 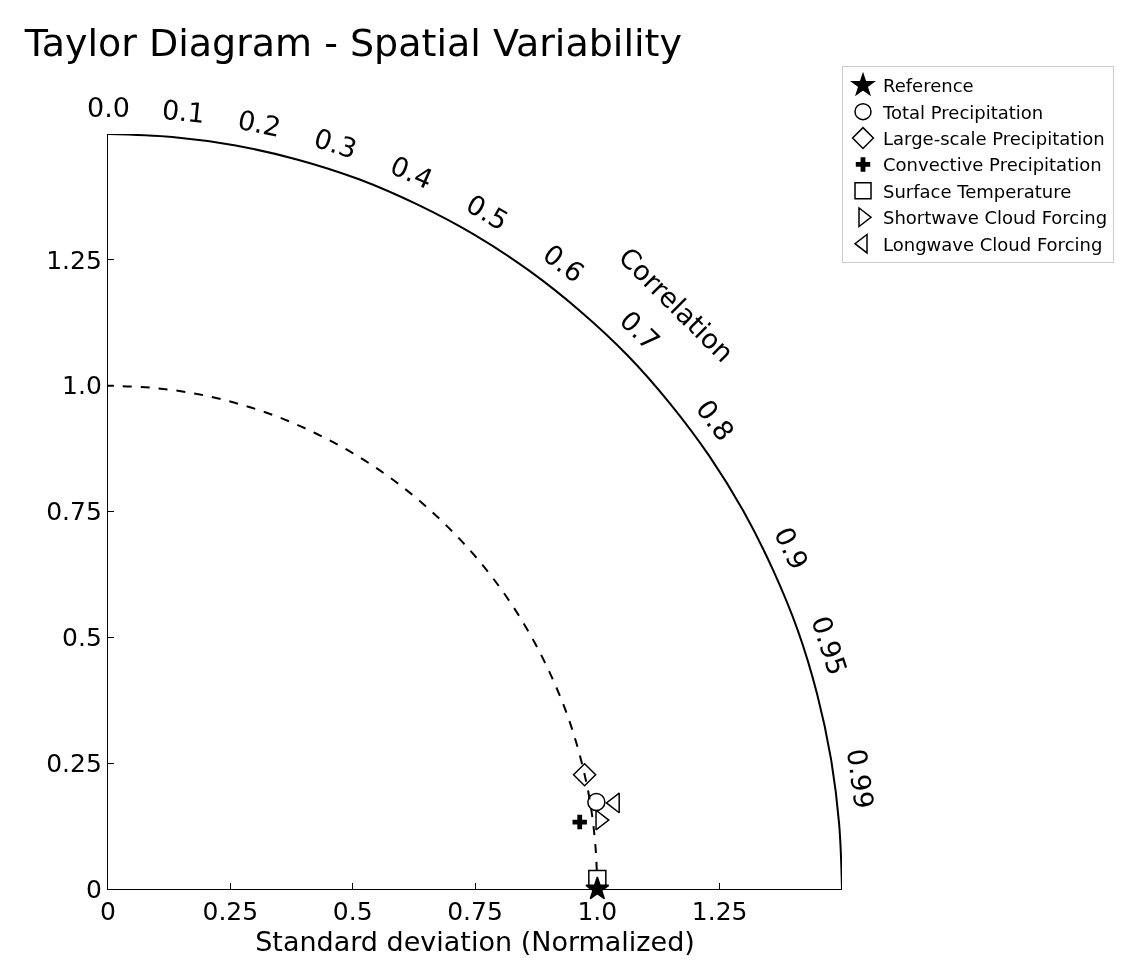 What do you see at coordinates (564, 263) in the screenshot?
I see `annotation: 0.6` at bounding box center [564, 263].